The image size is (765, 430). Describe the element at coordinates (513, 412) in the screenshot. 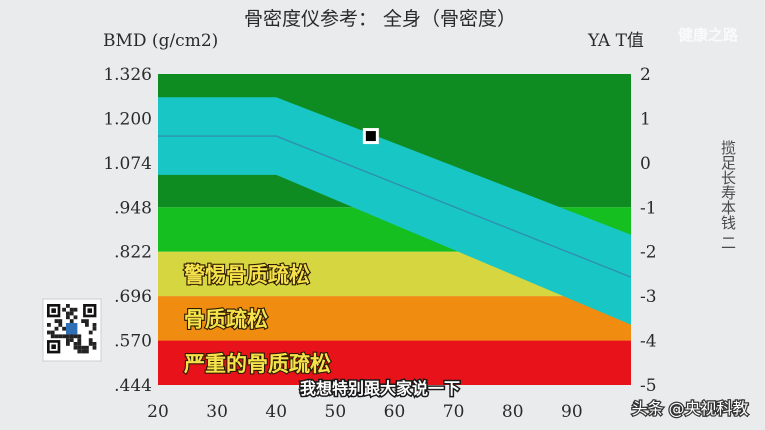

I see `x-tick-label: 80` at that location.